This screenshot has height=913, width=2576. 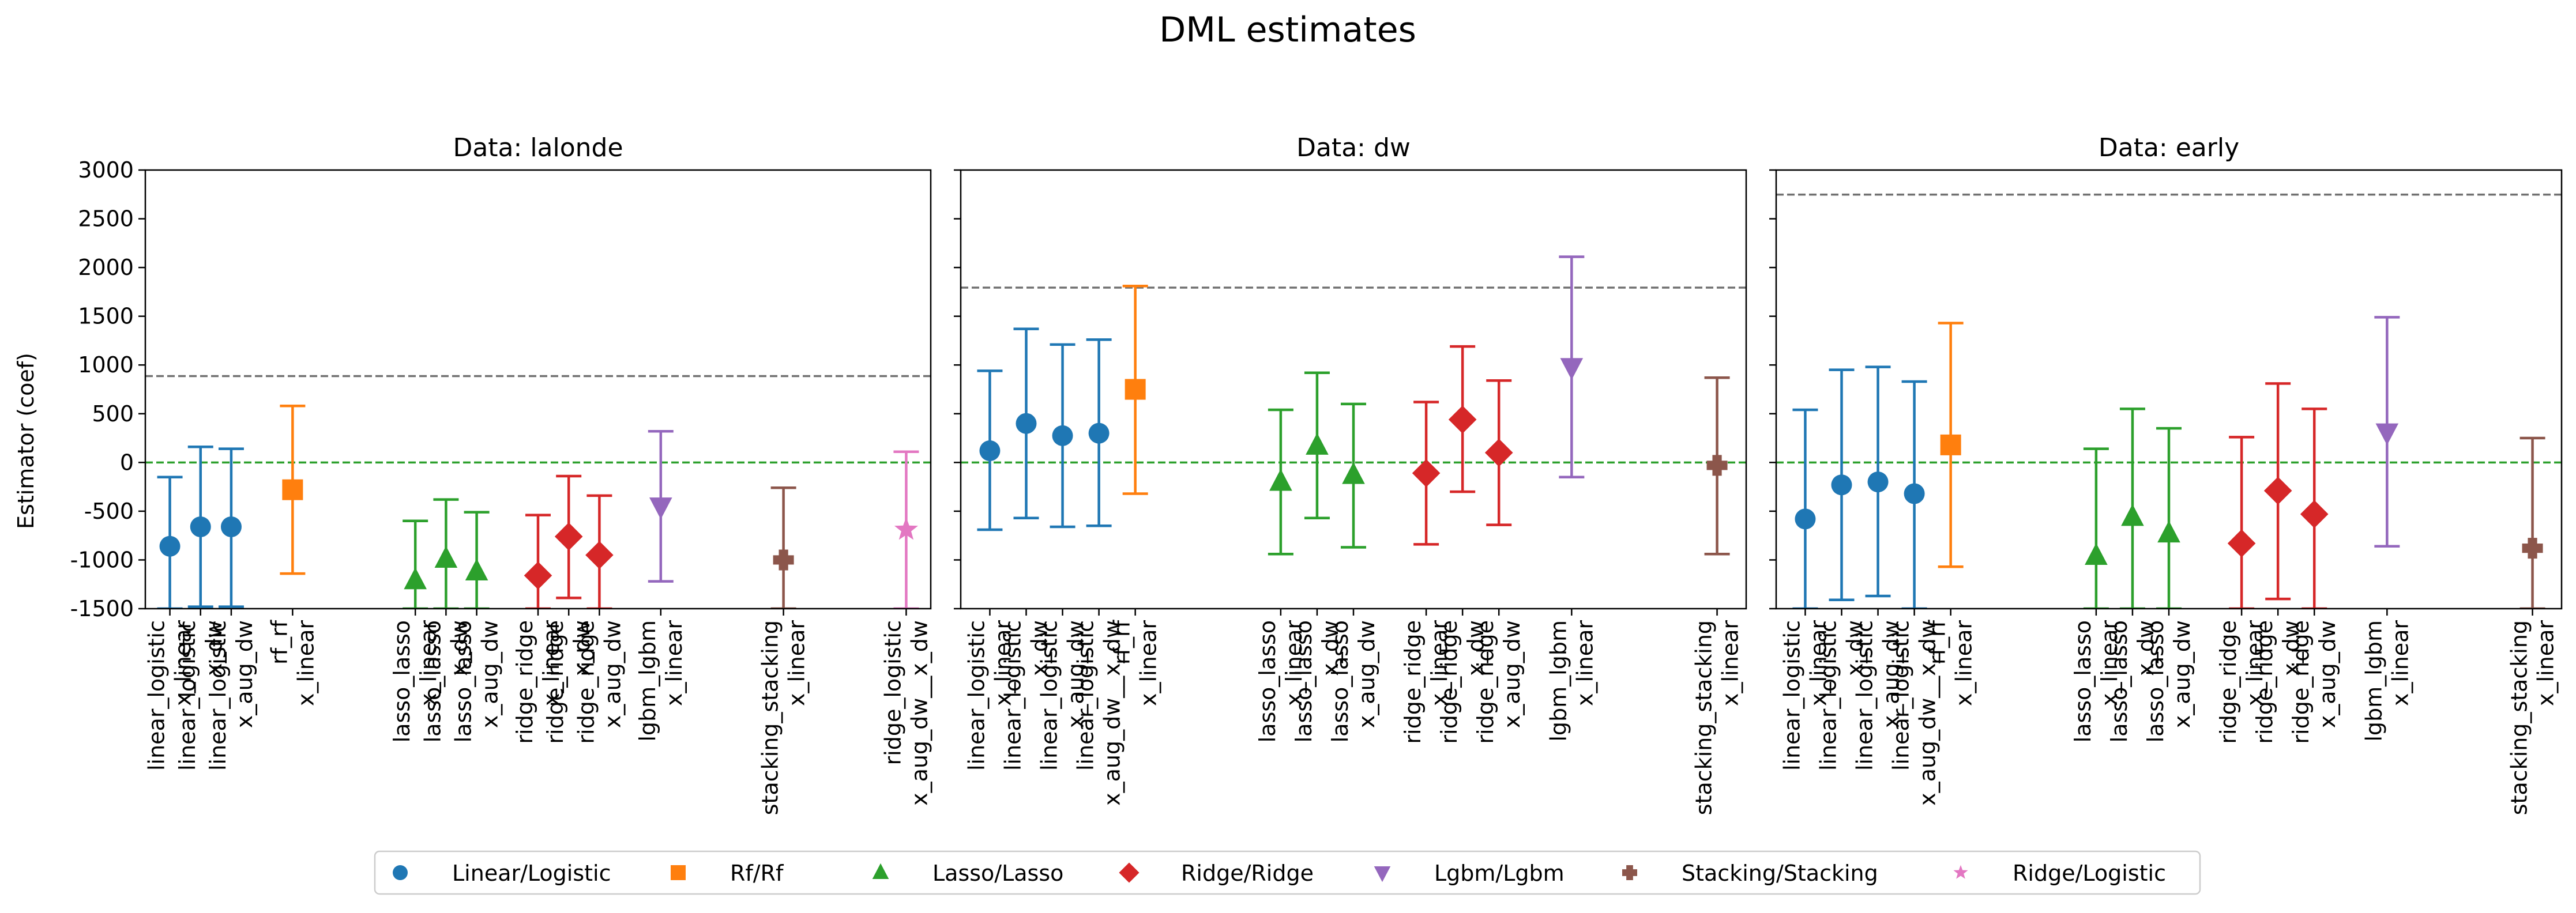 What do you see at coordinates (106, 365) in the screenshot?
I see `y-tick-label: 1000` at bounding box center [106, 365].